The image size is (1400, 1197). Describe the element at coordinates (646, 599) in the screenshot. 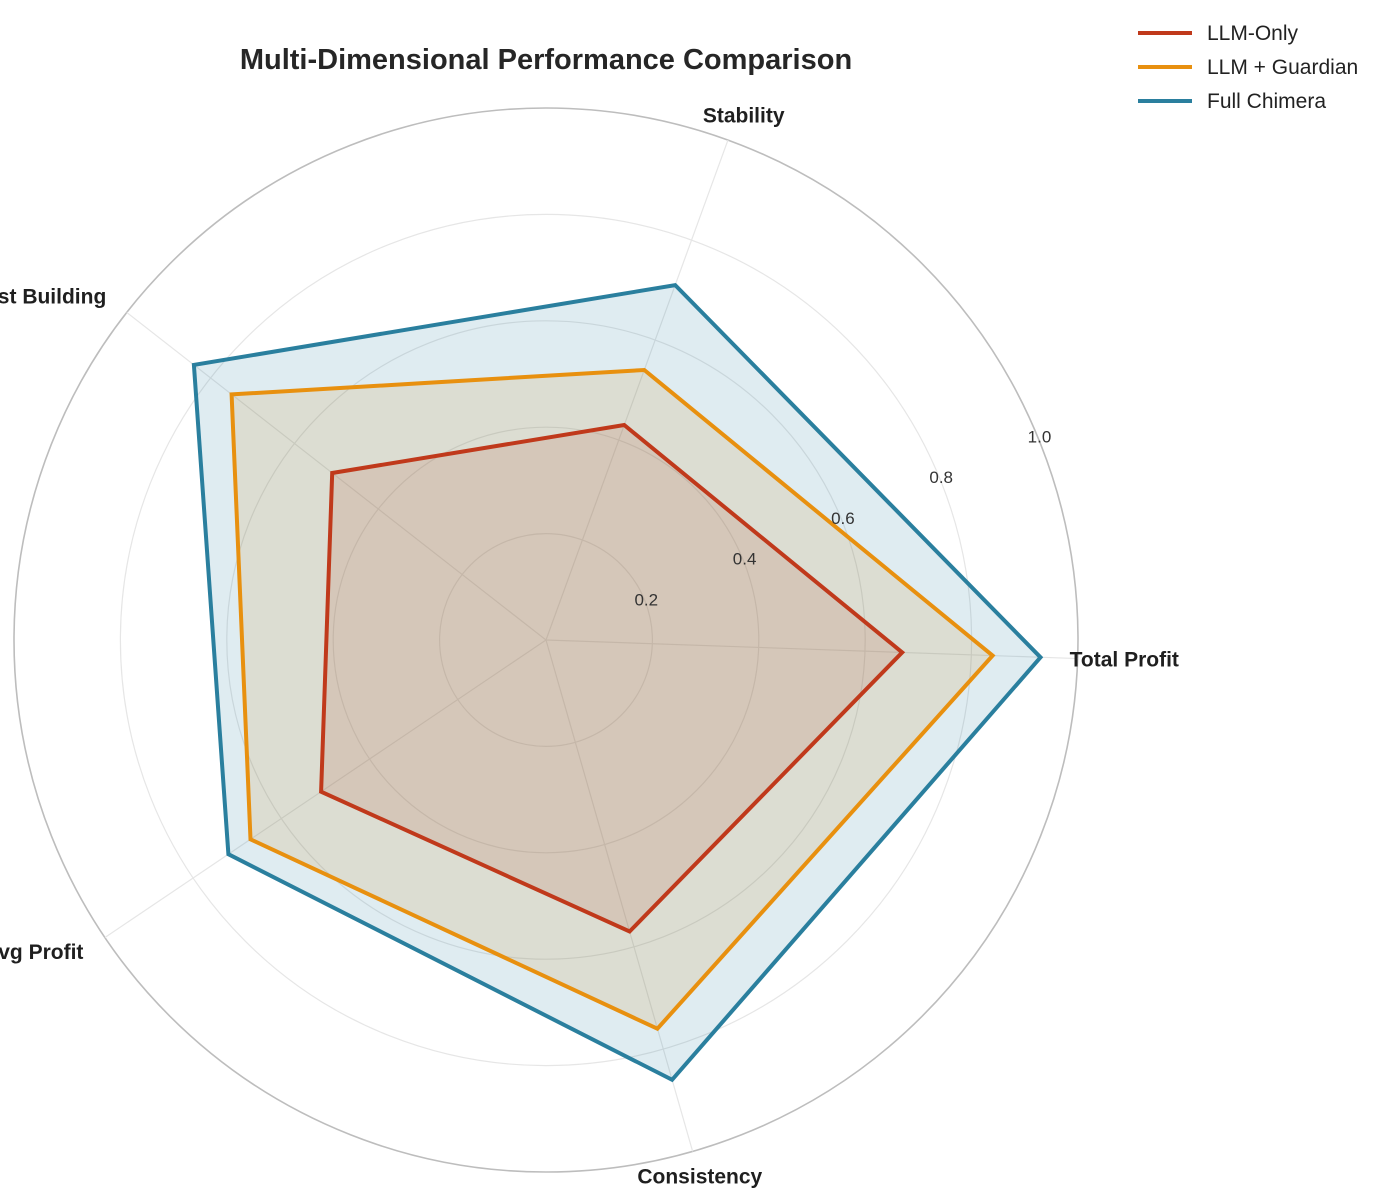

I see `r-tick-label: 0.2` at that location.